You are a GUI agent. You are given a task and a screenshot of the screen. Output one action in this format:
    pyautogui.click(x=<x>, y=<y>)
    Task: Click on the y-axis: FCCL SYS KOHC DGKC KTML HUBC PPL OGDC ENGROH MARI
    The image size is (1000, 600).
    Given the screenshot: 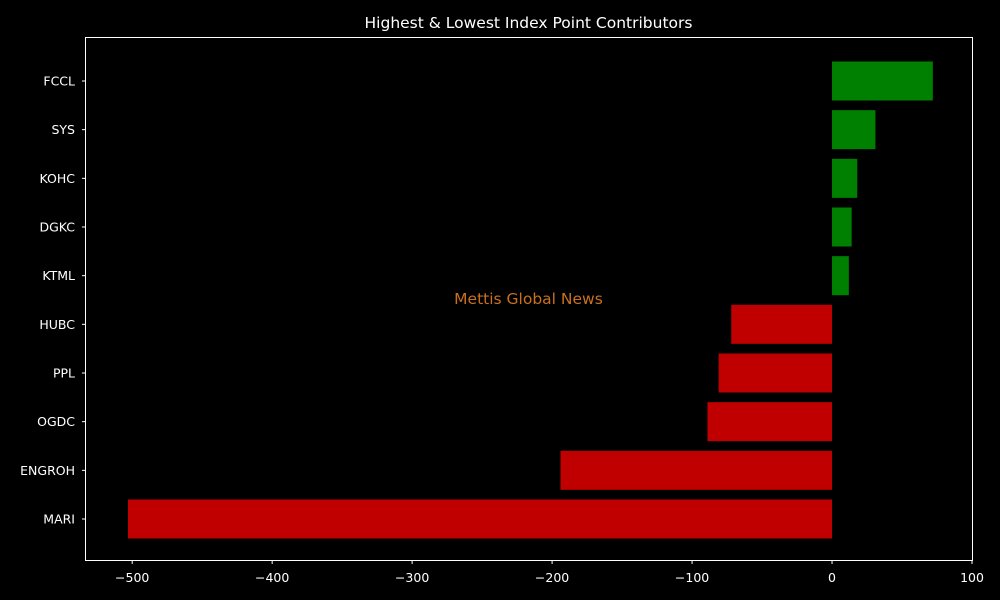 What is the action you would take?
    pyautogui.click(x=53, y=300)
    